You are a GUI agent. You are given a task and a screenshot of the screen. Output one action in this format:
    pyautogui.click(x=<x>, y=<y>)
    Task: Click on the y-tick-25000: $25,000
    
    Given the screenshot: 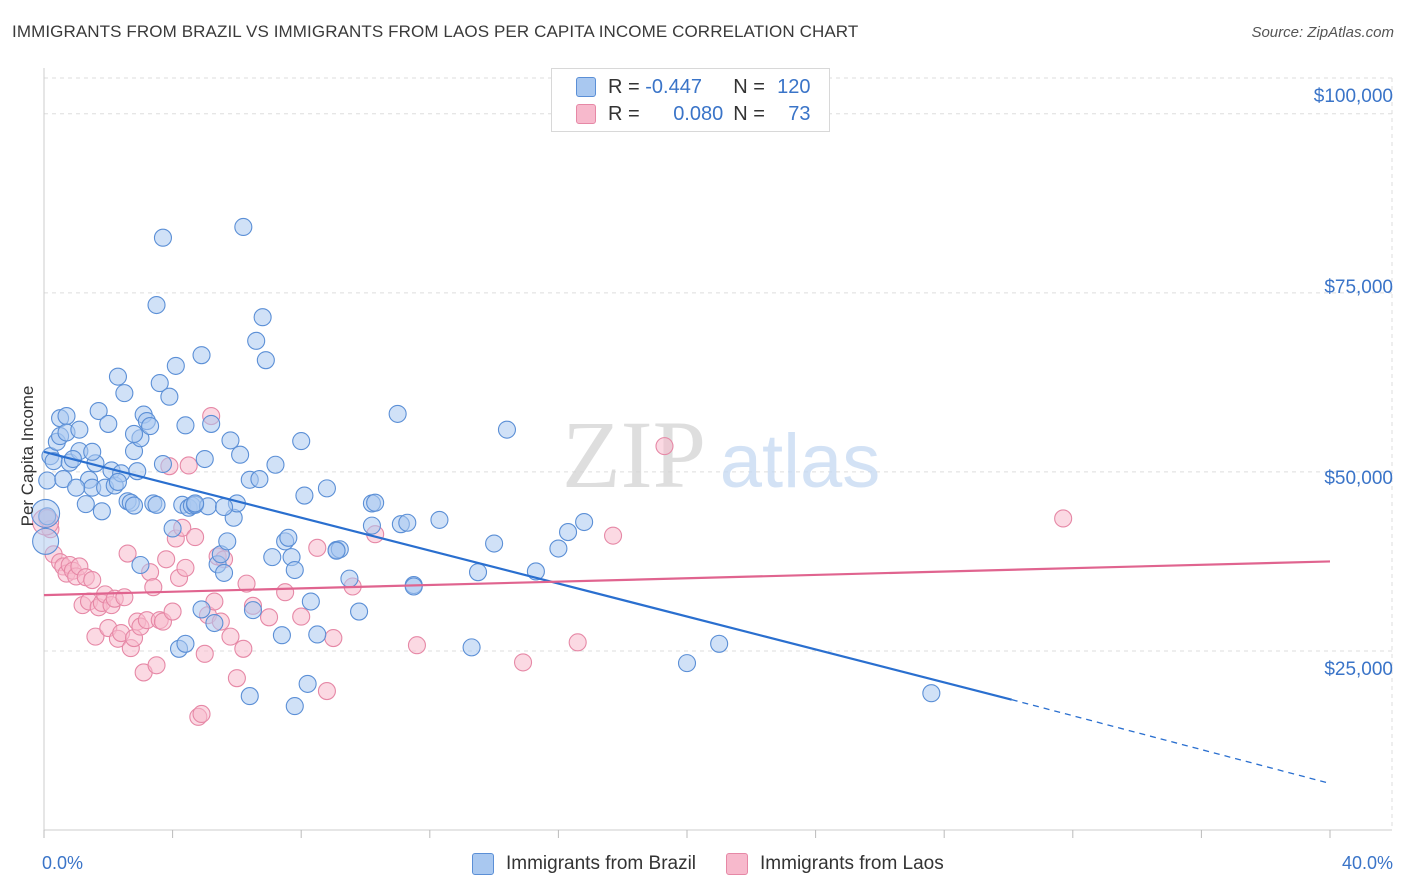 What is the action you would take?
    pyautogui.click(x=1358, y=669)
    